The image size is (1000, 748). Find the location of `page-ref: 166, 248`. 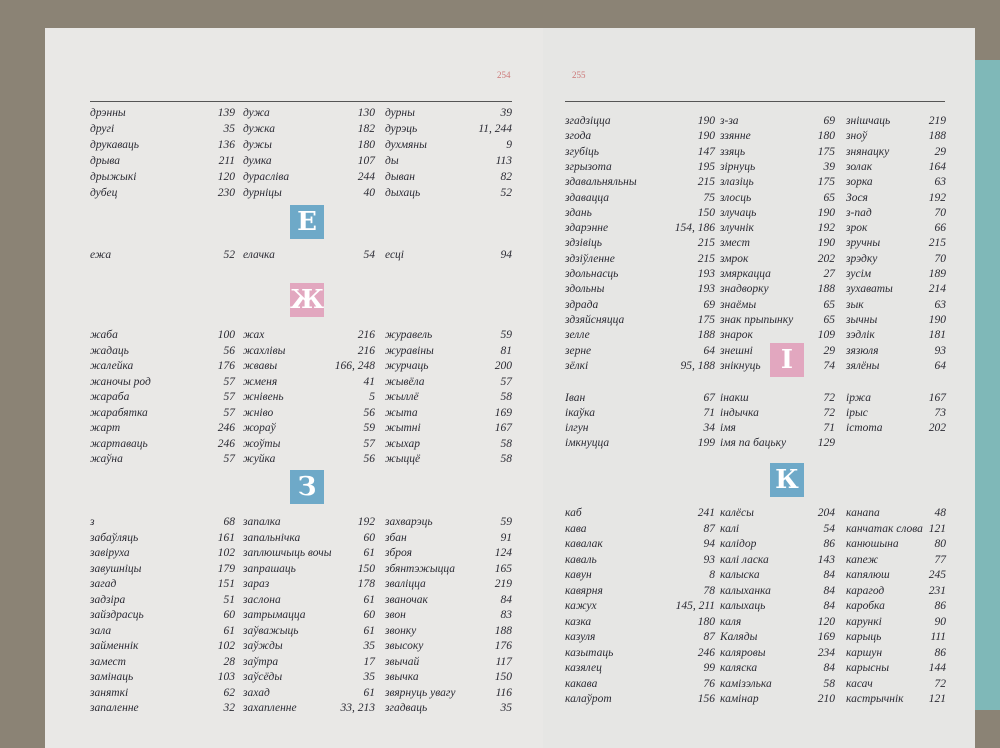

page-ref: 166, 248 is located at coordinates (354, 366).